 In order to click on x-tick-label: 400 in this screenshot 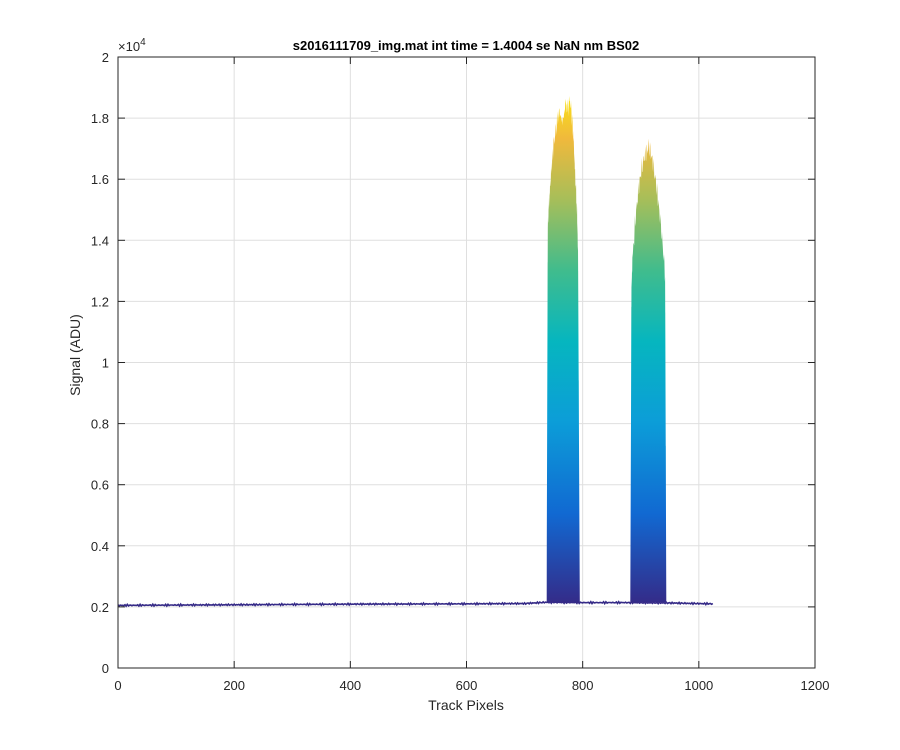, I will do `click(350, 685)`.